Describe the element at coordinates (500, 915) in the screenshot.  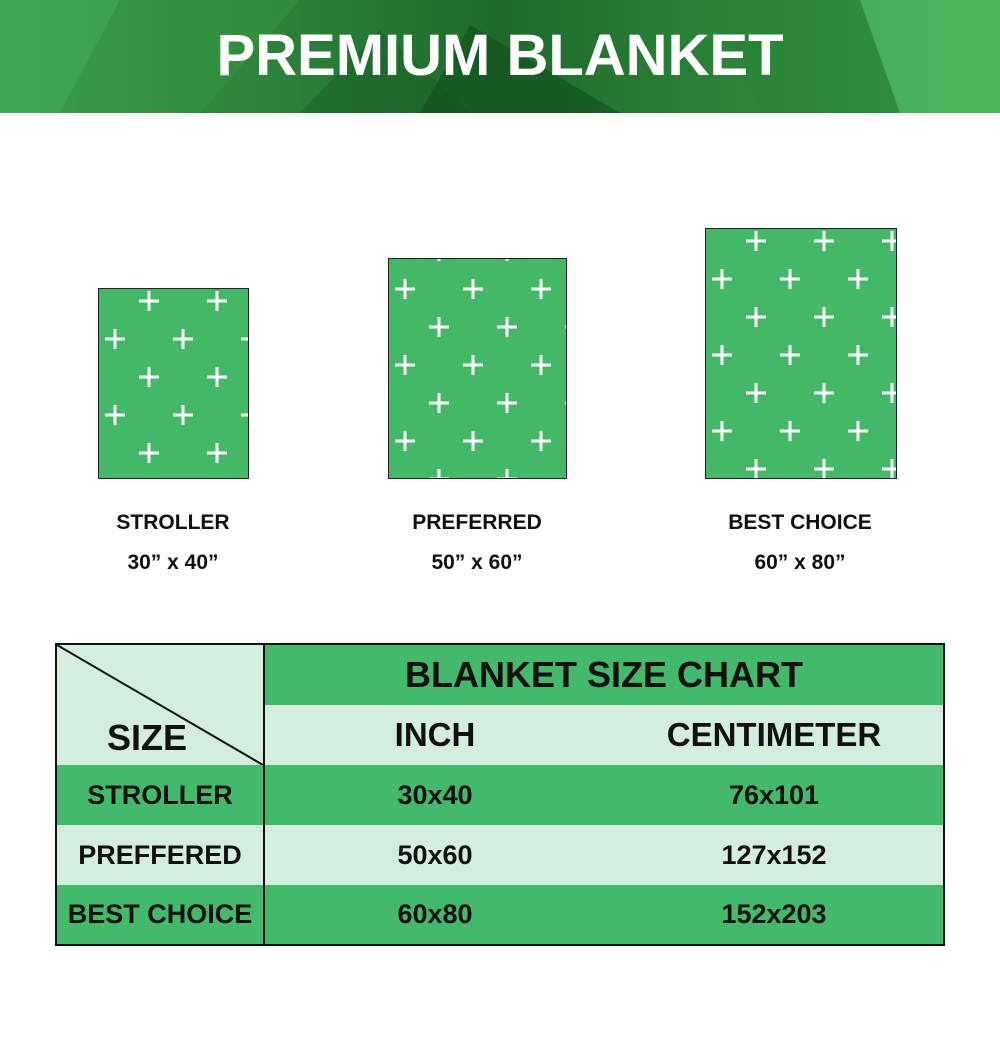
I see `table-row: BEST CHOICE 60x80 152x203` at that location.